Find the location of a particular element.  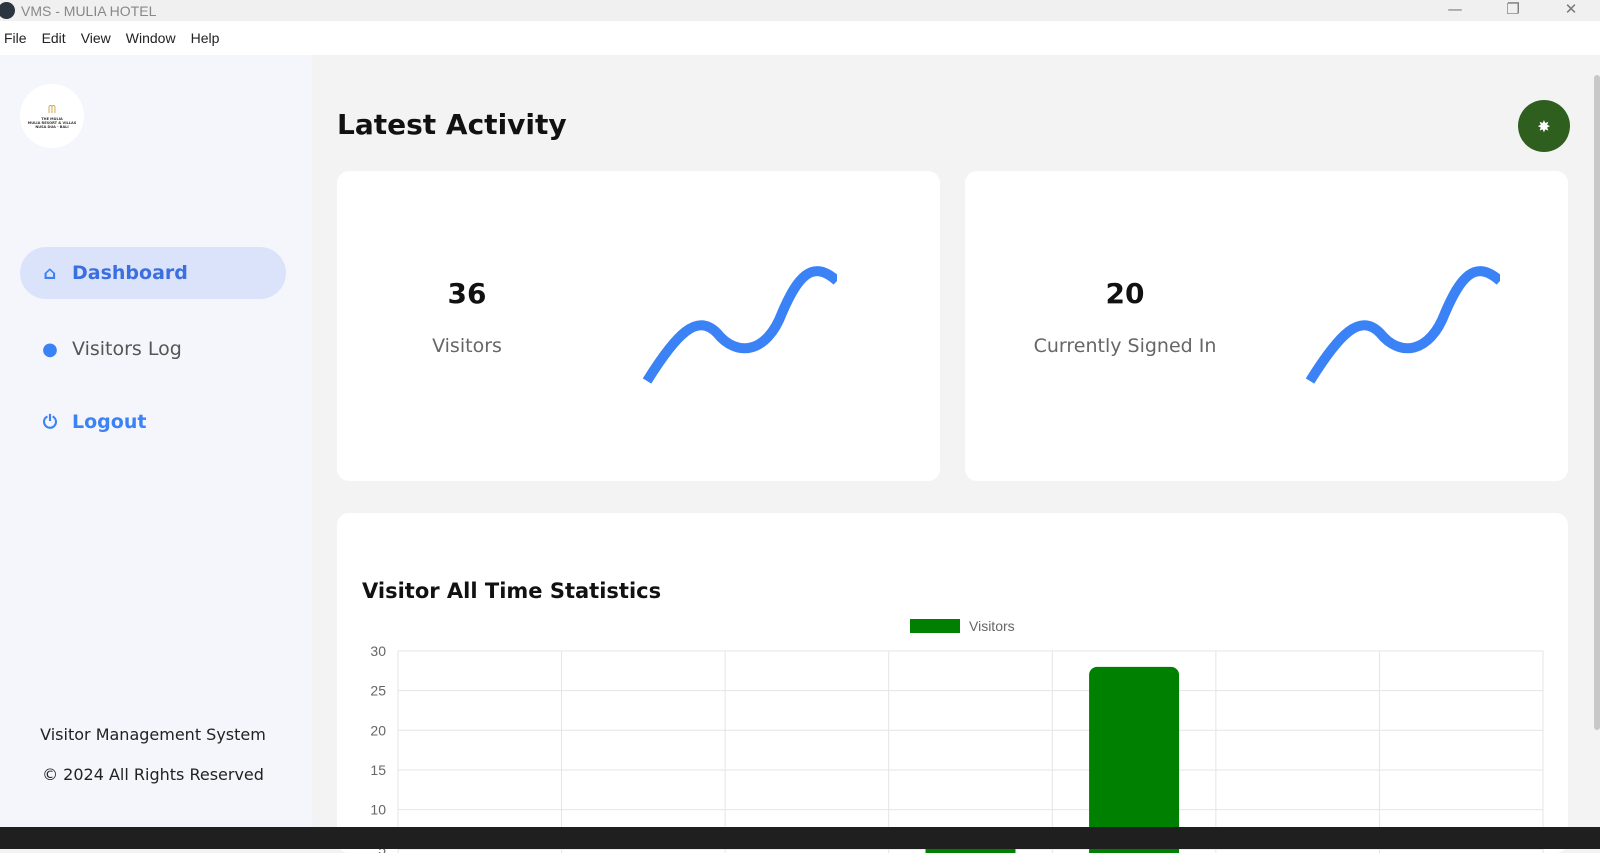

y-tick-label: 20 is located at coordinates (378, 730).